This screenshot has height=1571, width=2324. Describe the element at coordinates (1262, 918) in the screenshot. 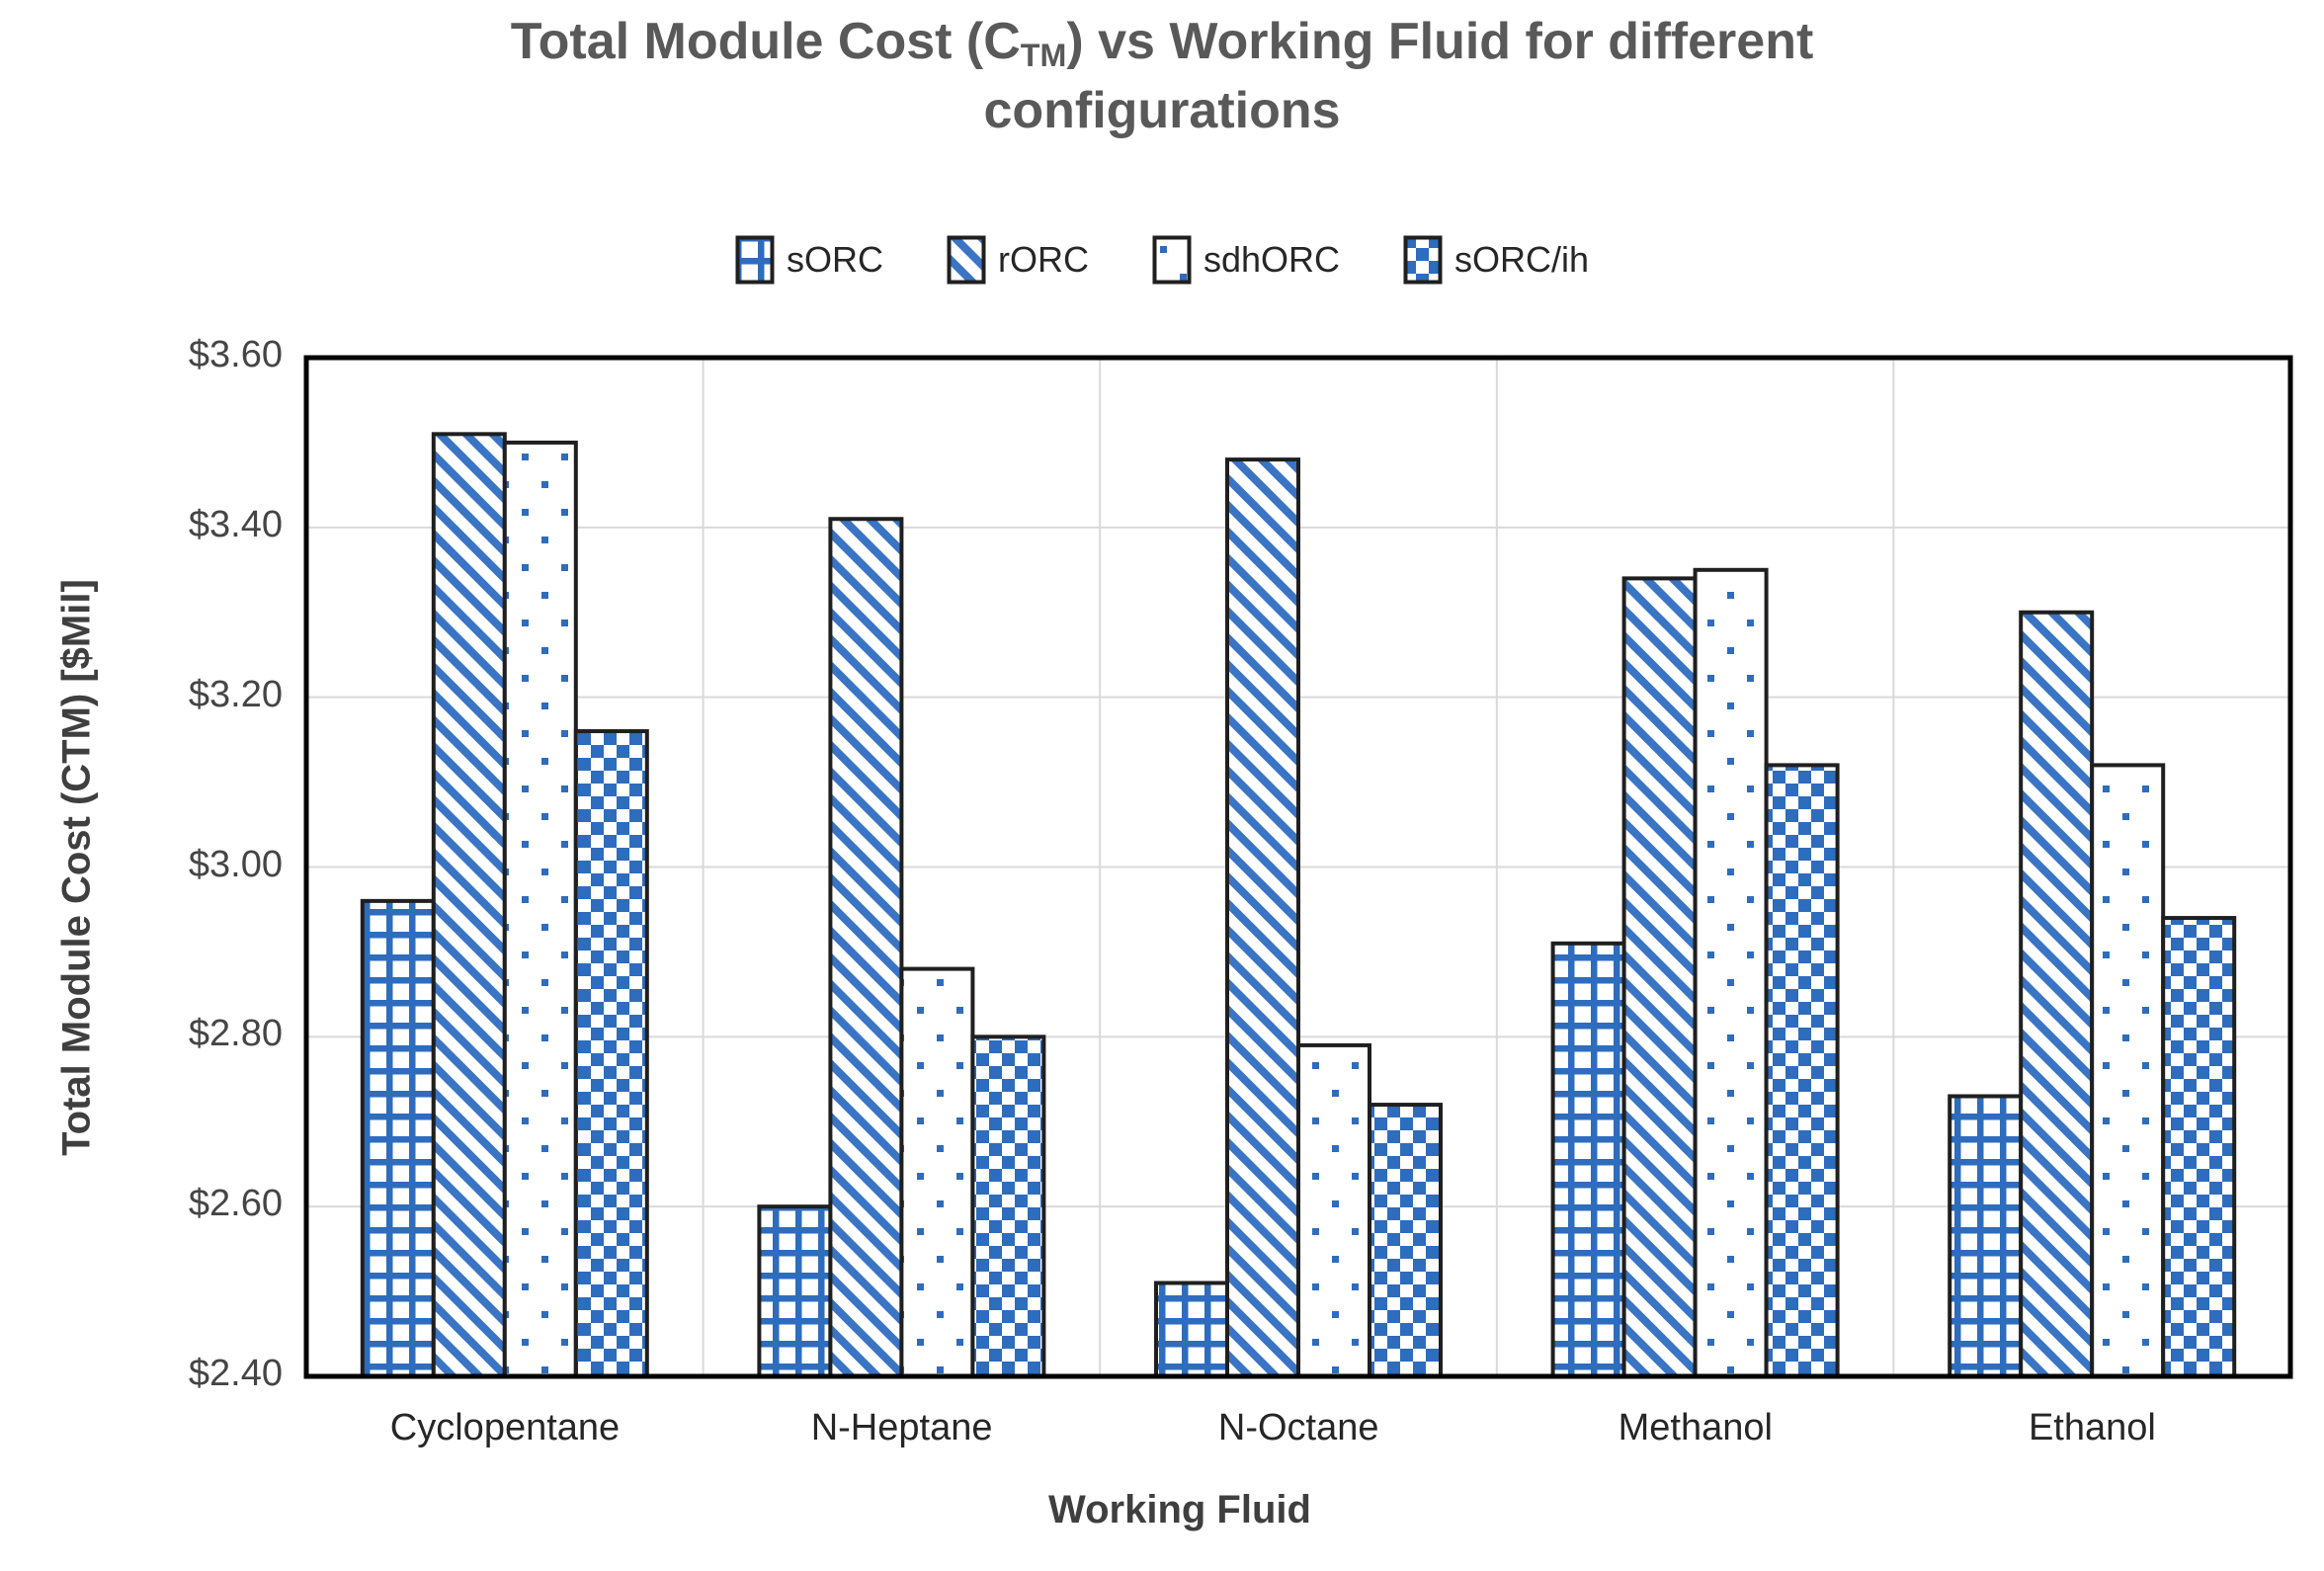

I see `bar-rORC-N-Octane` at that location.